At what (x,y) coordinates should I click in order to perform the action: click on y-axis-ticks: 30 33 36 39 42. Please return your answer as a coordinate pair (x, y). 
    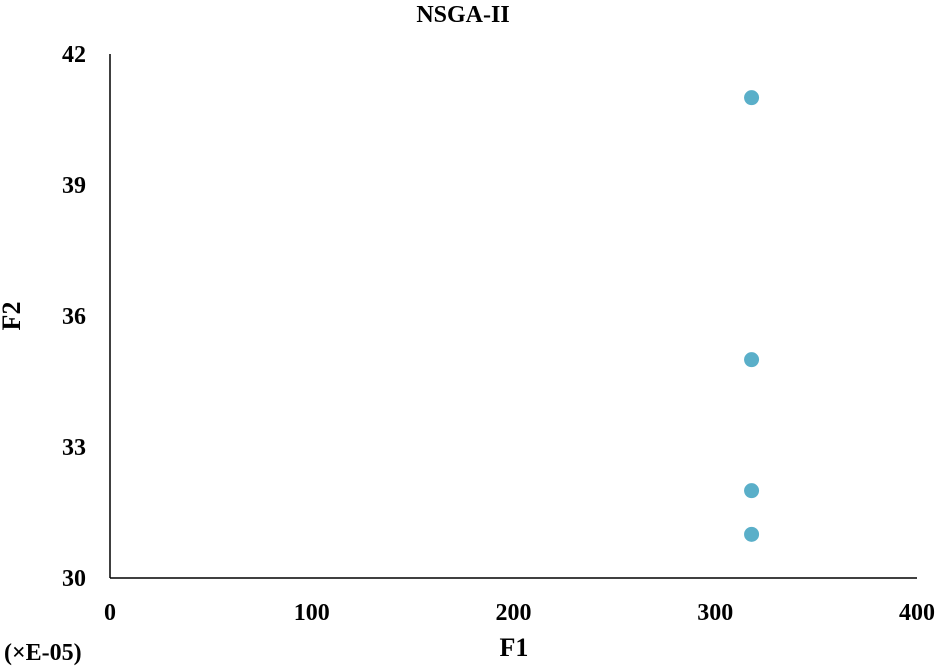
    Looking at the image, I should click on (74, 317).